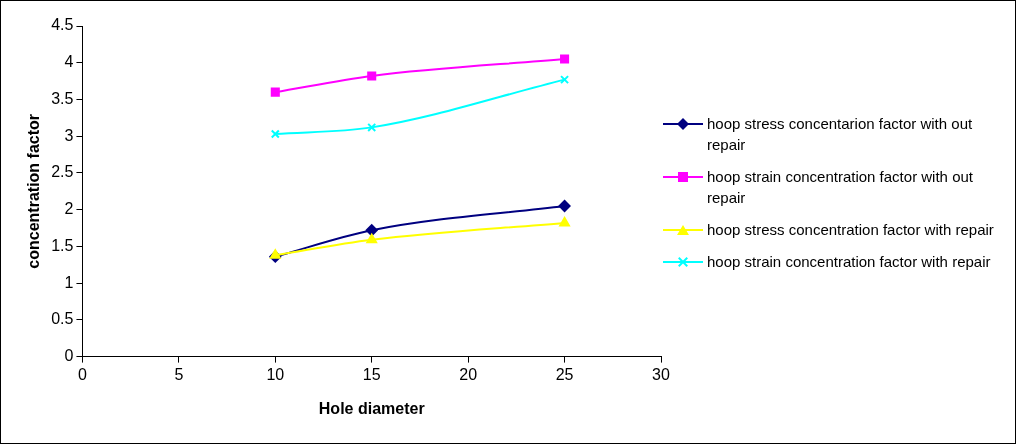  Describe the element at coordinates (34, 191) in the screenshot. I see `y-axis-title: concentration factor` at that location.